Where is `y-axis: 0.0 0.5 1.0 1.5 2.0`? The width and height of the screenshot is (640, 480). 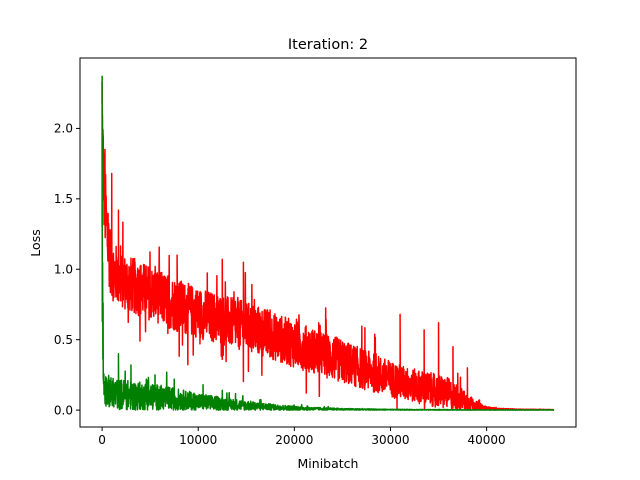
y-axis: 0.0 0.5 1.0 1.5 2.0 is located at coordinates (67, 269).